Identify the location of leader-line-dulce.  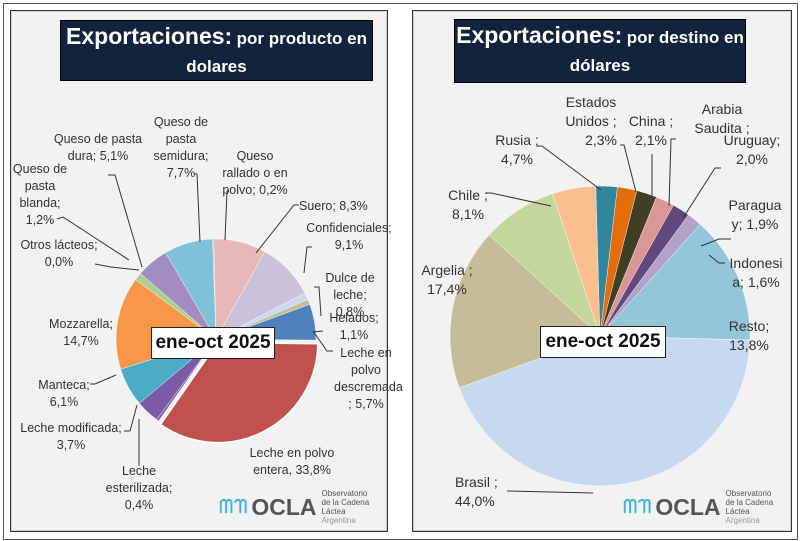
(318, 301).